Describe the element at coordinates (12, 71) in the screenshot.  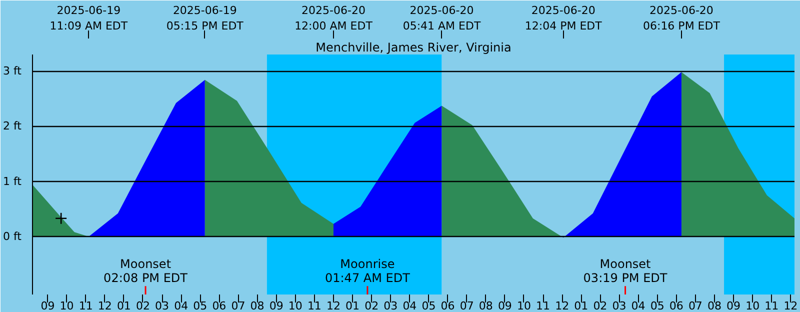
I see `y-tick-label: 3 ft` at that location.